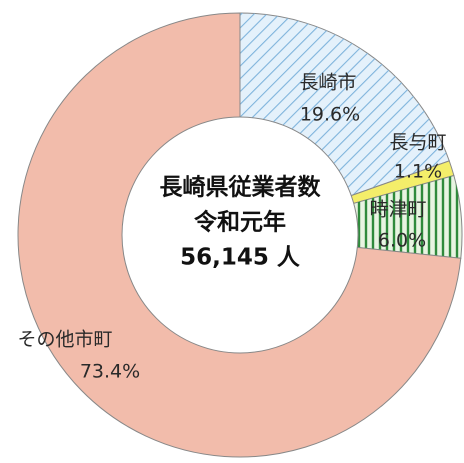 The width and height of the screenshot is (464, 463). What do you see at coordinates (418, 172) in the screenshot?
I see `value-label: 1.1%` at bounding box center [418, 172].